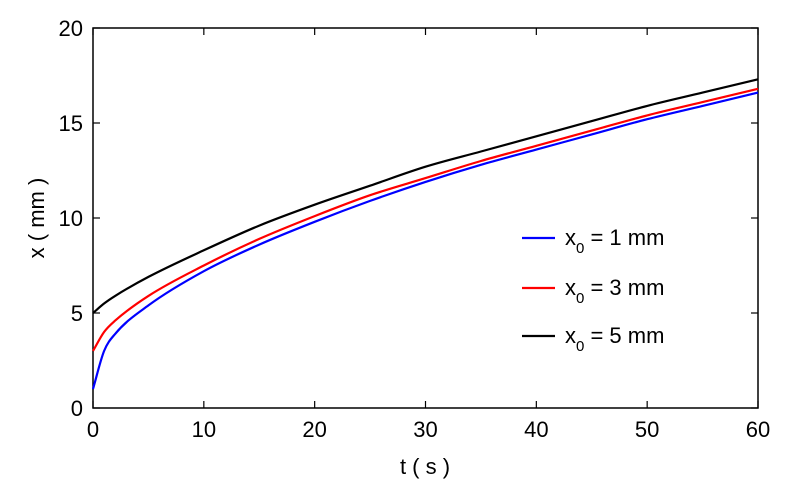  I want to click on x-tick-label: 20, so click(314, 429).